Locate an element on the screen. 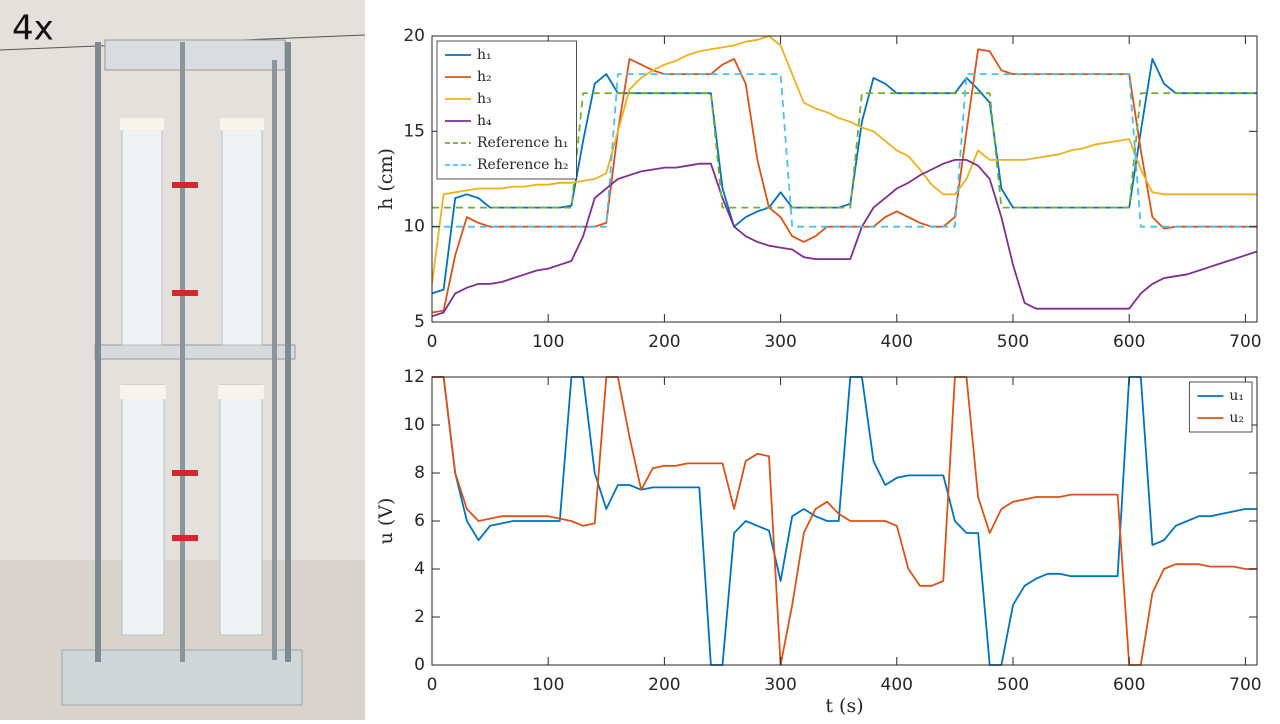 The image size is (1280, 724). legend: h₁ h₂ h₃ h₄ Reference h₁ Reference h₂ is located at coordinates (506, 110).